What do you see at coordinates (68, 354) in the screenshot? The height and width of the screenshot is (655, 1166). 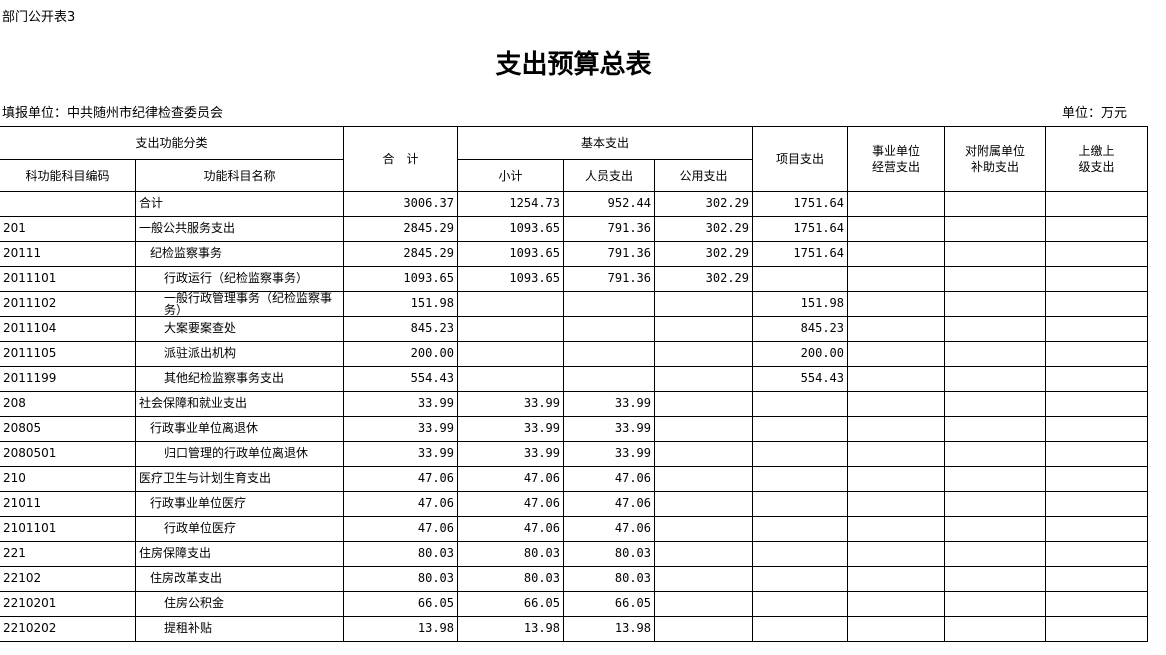 I see `cell-code: 2011105` at bounding box center [68, 354].